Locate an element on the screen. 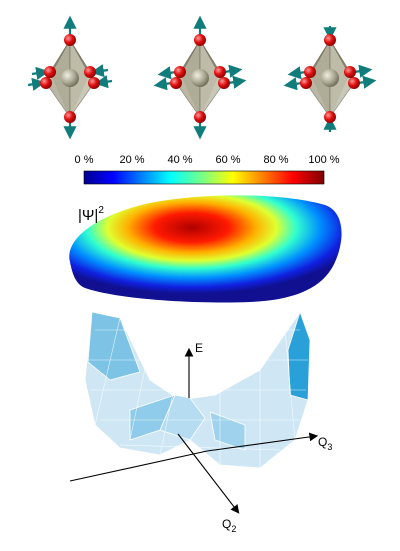 The image size is (400, 551). q2-label: Q2 is located at coordinates (229, 525).